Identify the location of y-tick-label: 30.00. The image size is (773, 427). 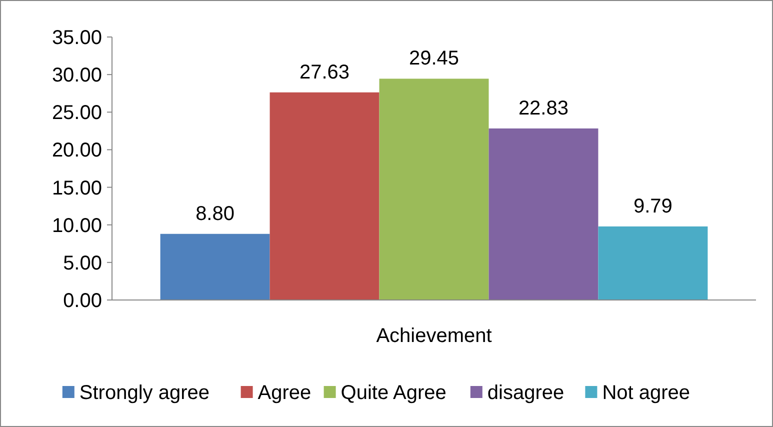
(77, 75).